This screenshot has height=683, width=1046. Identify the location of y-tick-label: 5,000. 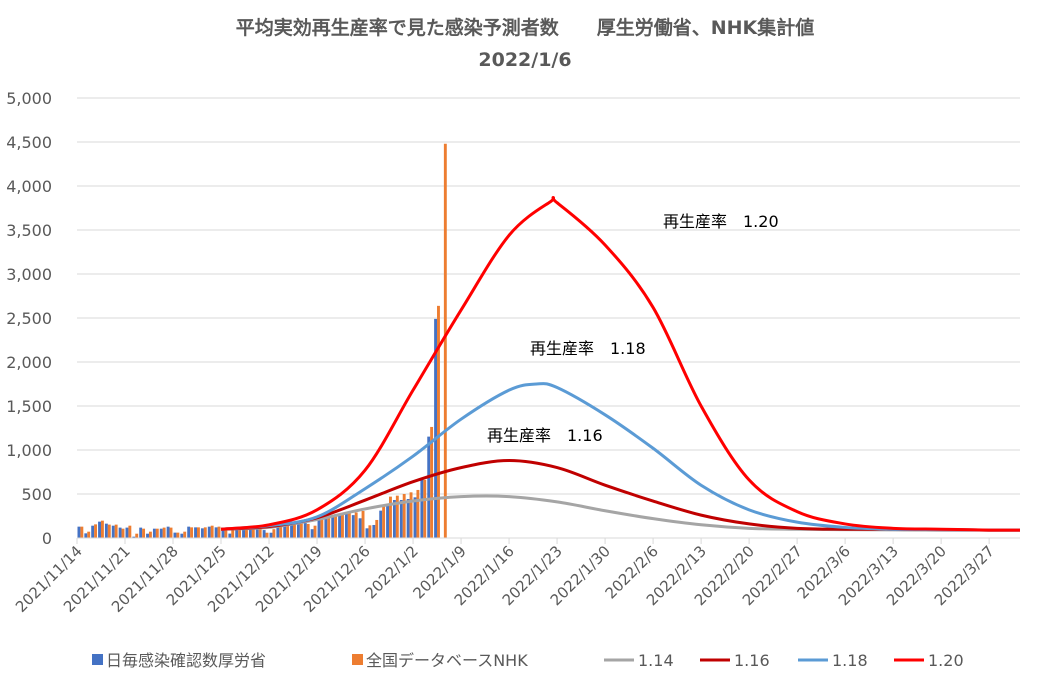
(29, 98).